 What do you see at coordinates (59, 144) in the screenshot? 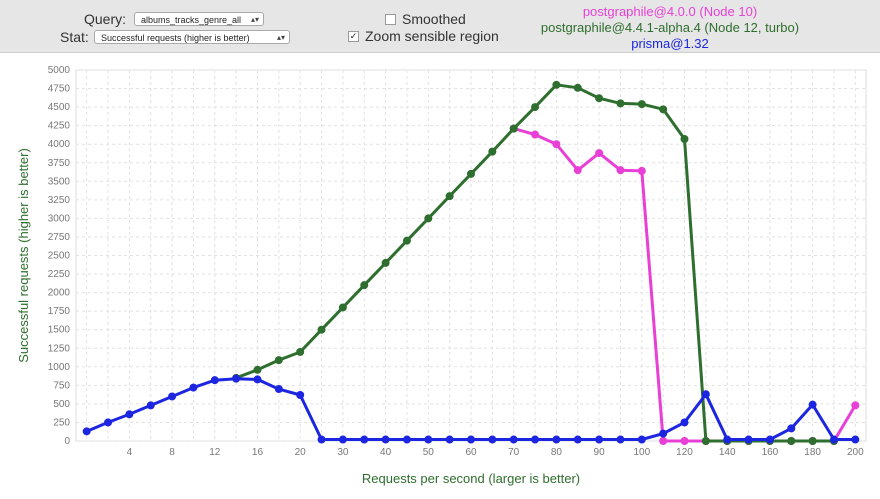
I see `y-tick-label: 4000` at bounding box center [59, 144].